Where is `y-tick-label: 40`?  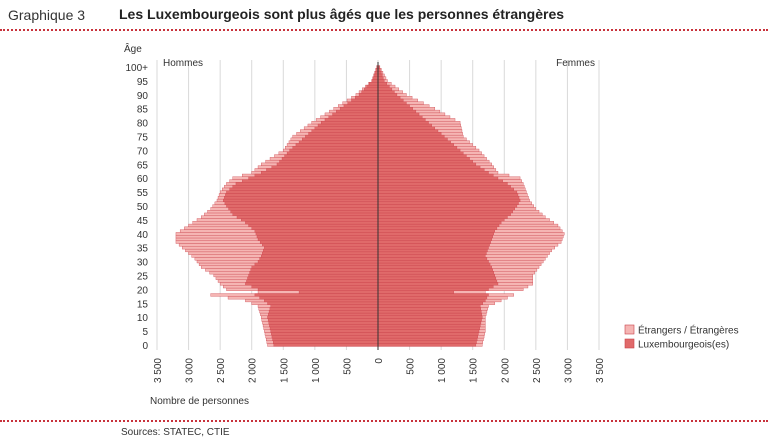 y-tick-label: 40 is located at coordinates (143, 235).